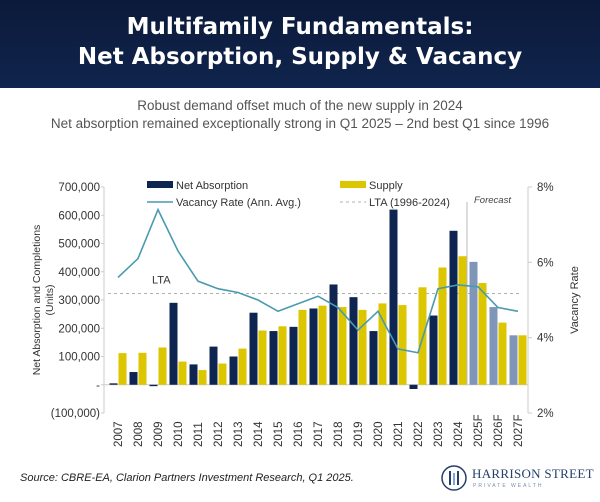 This screenshot has width=600, height=502. I want to click on y-tick-label: 400,000, so click(79, 273).